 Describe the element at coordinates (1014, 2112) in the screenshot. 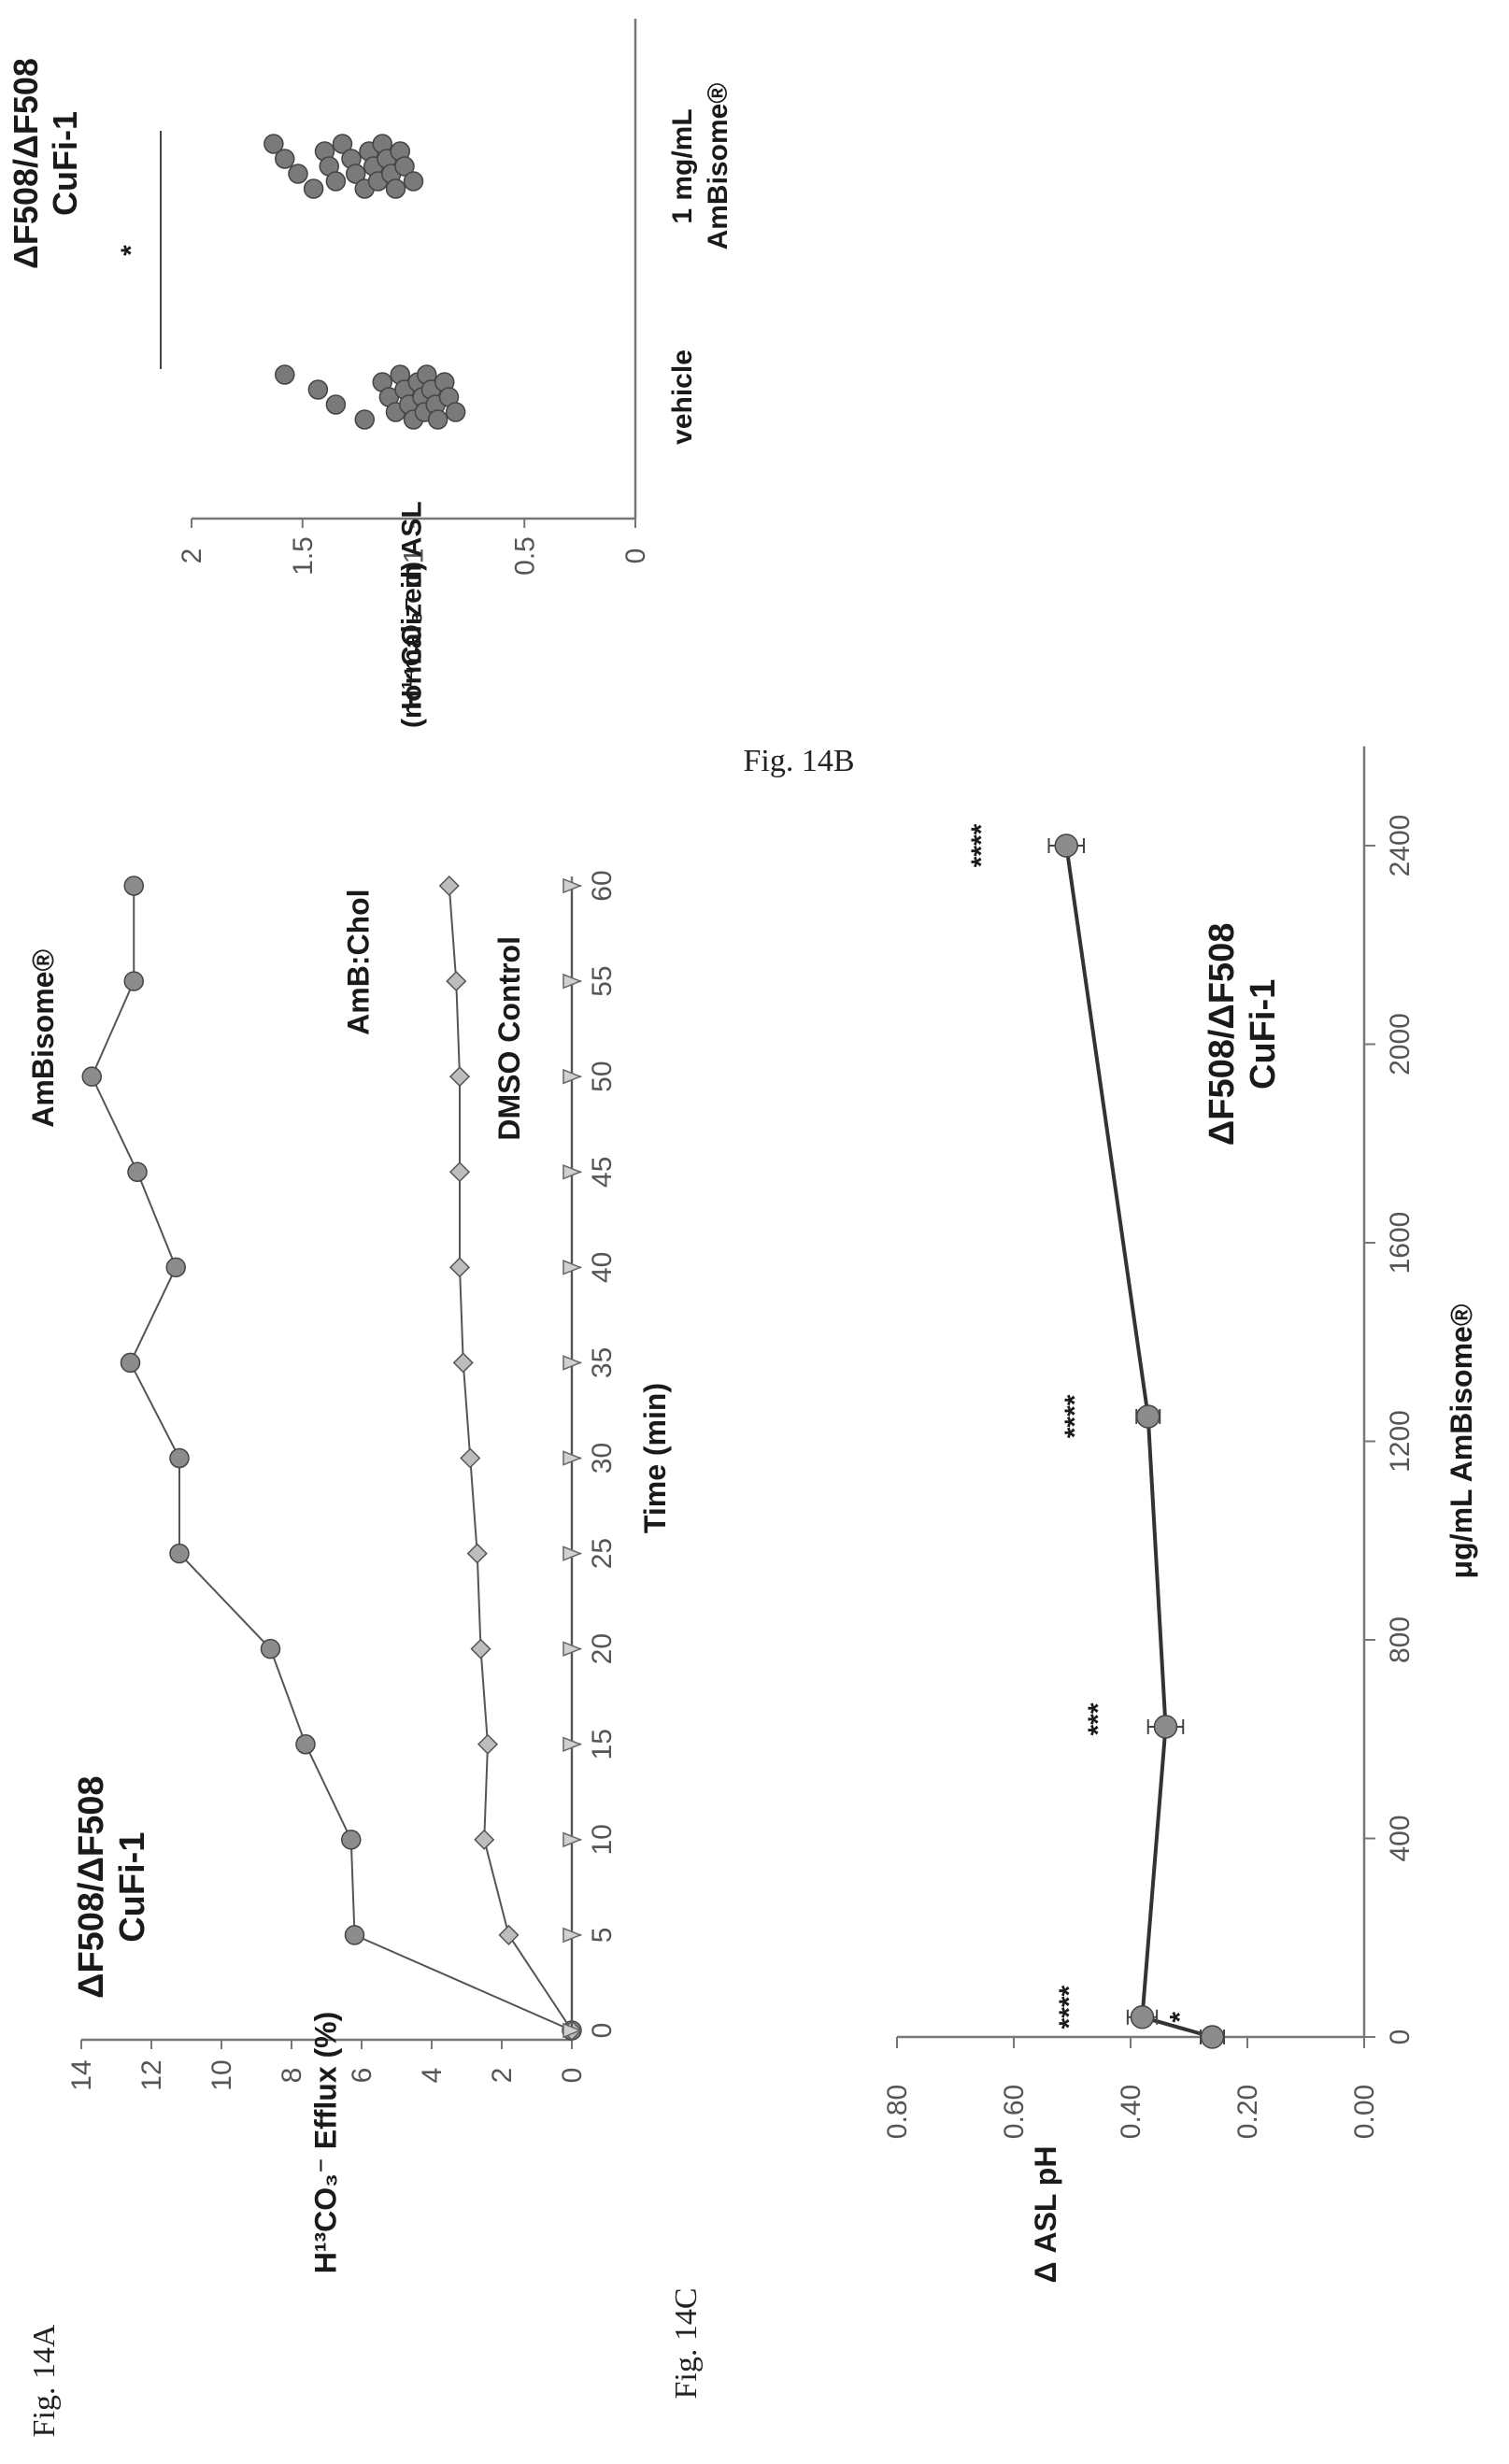

I see `y-tick-label: 0.60` at that location.